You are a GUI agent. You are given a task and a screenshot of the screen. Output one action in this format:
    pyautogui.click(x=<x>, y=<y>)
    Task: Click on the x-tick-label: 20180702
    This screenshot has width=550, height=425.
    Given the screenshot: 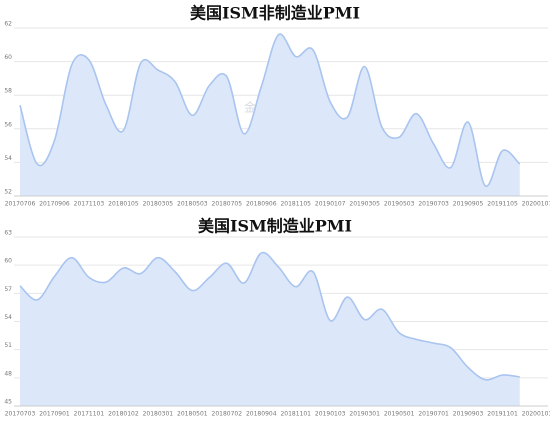 What is the action you would take?
    pyautogui.click(x=227, y=414)
    